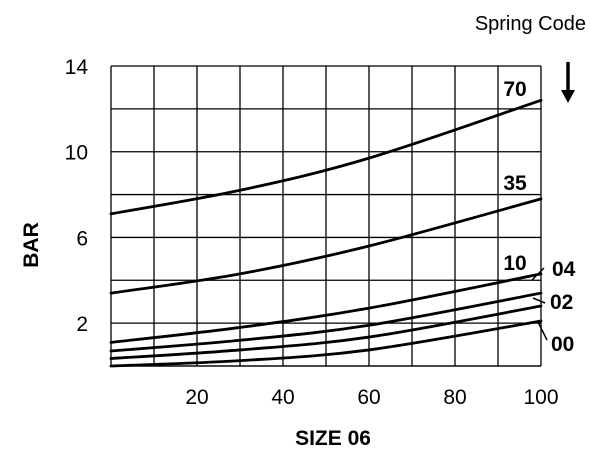  What do you see at coordinates (561, 302) in the screenshot?
I see `spring-code-label-02: 02` at bounding box center [561, 302].